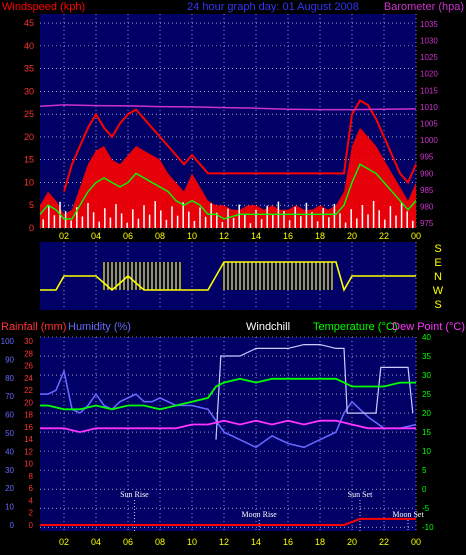  What do you see at coordinates (28, 451) in the screenshot?
I see `rainfall-tick-label: 12` at bounding box center [28, 451].